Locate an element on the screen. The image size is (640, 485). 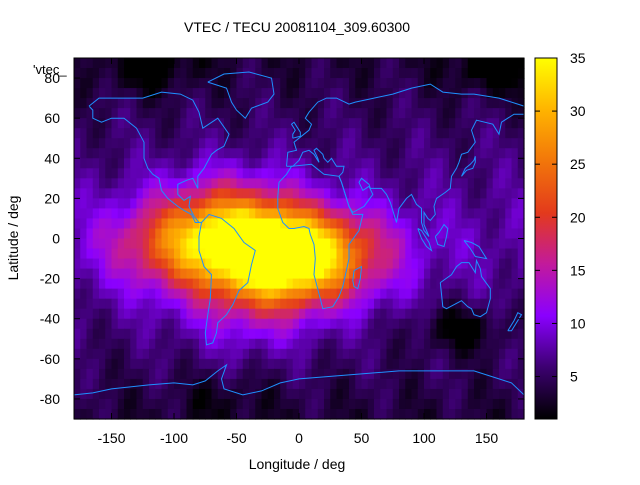
coastline-borneo is located at coordinates (441, 235).